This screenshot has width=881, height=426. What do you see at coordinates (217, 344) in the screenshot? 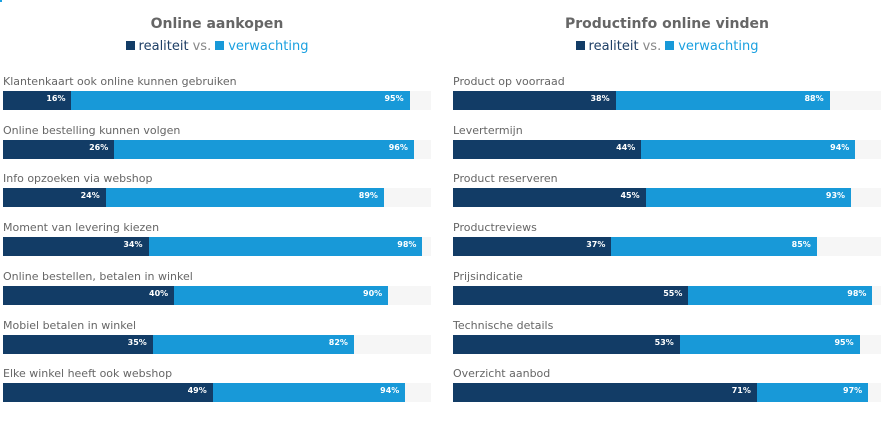
I see `bar-track: 82% 35%` at bounding box center [217, 344].